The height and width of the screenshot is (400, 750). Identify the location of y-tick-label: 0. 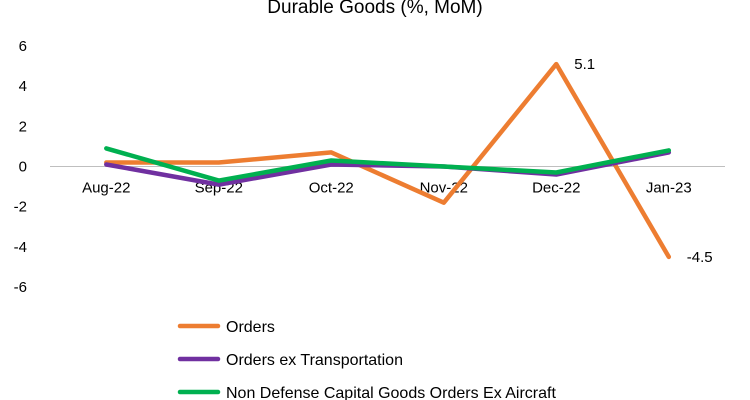
(23, 167).